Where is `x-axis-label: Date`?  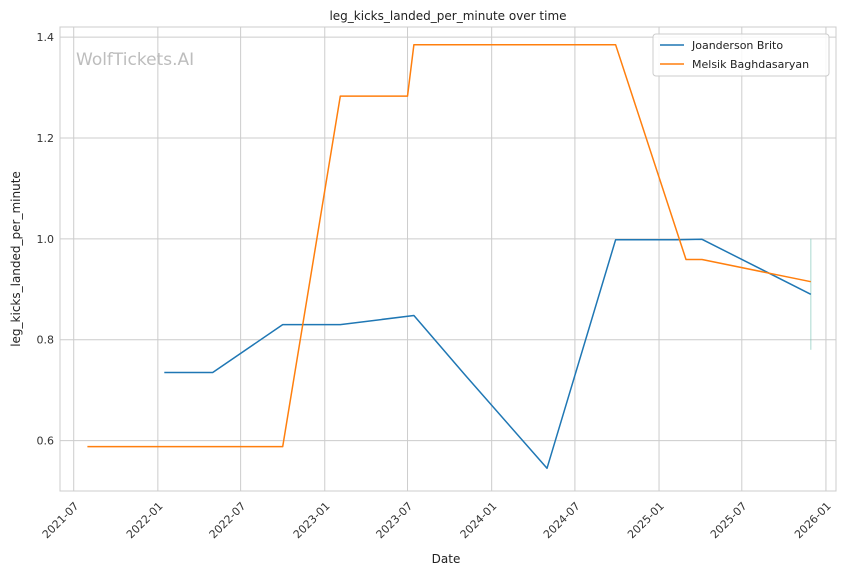
x-axis-label: Date is located at coordinates (446, 559).